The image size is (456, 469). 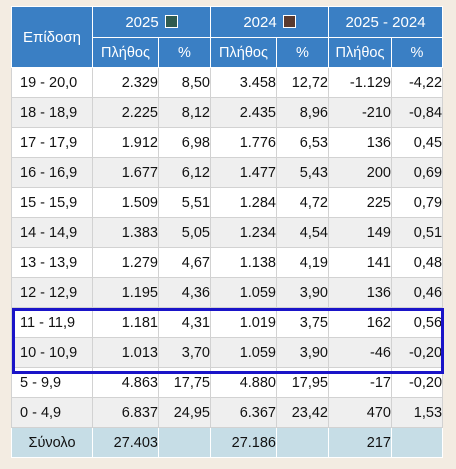 I want to click on table-row: 13 - 13,9 1.279 4,67 1.138 4,19 141 0,48, so click(x=227, y=262).